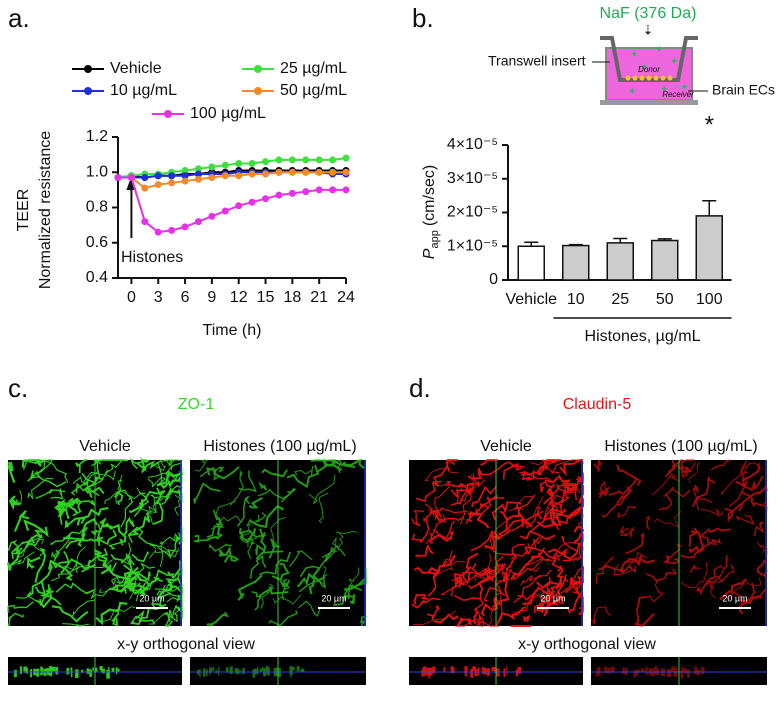  Describe the element at coordinates (232, 168) in the screenshot. I see `series-line` at that location.